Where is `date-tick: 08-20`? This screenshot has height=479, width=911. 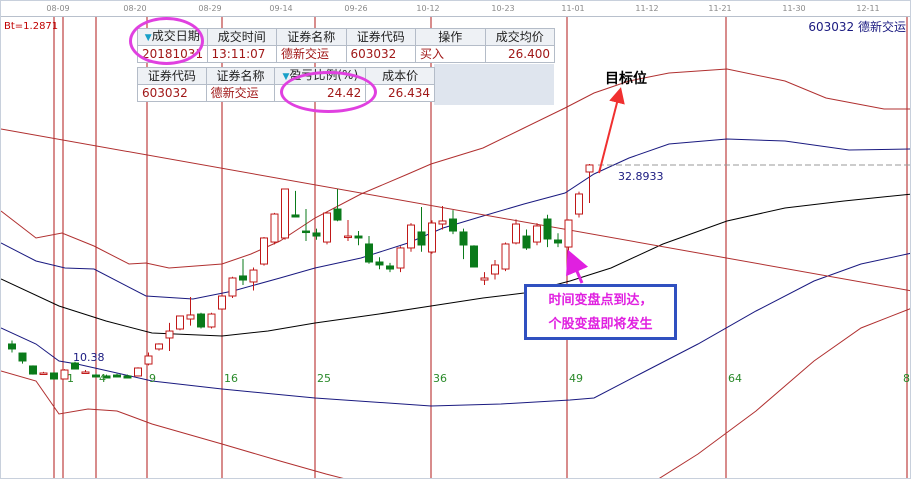
date-tick: 08-20 is located at coordinates (135, 8).